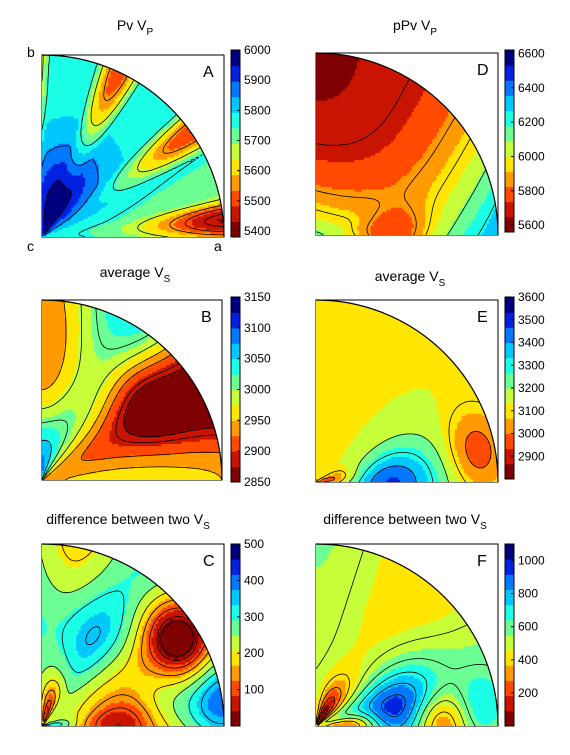 Image resolution: width=570 pixels, height=755 pixels. Describe the element at coordinates (250, 389) in the screenshot. I see `colorbar-B: 2850 2900 2950 3000 3050 3100 3150` at that location.